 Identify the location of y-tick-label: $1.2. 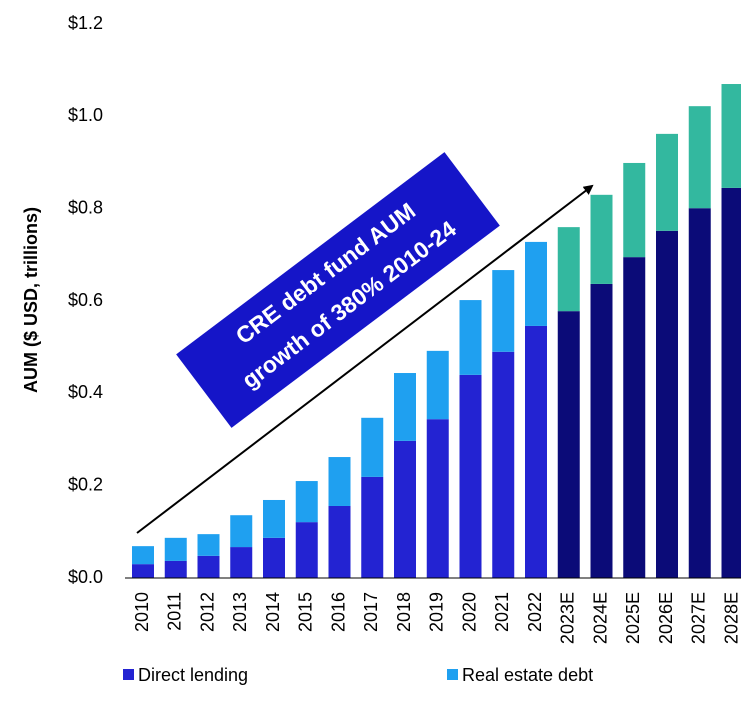
(85, 23).